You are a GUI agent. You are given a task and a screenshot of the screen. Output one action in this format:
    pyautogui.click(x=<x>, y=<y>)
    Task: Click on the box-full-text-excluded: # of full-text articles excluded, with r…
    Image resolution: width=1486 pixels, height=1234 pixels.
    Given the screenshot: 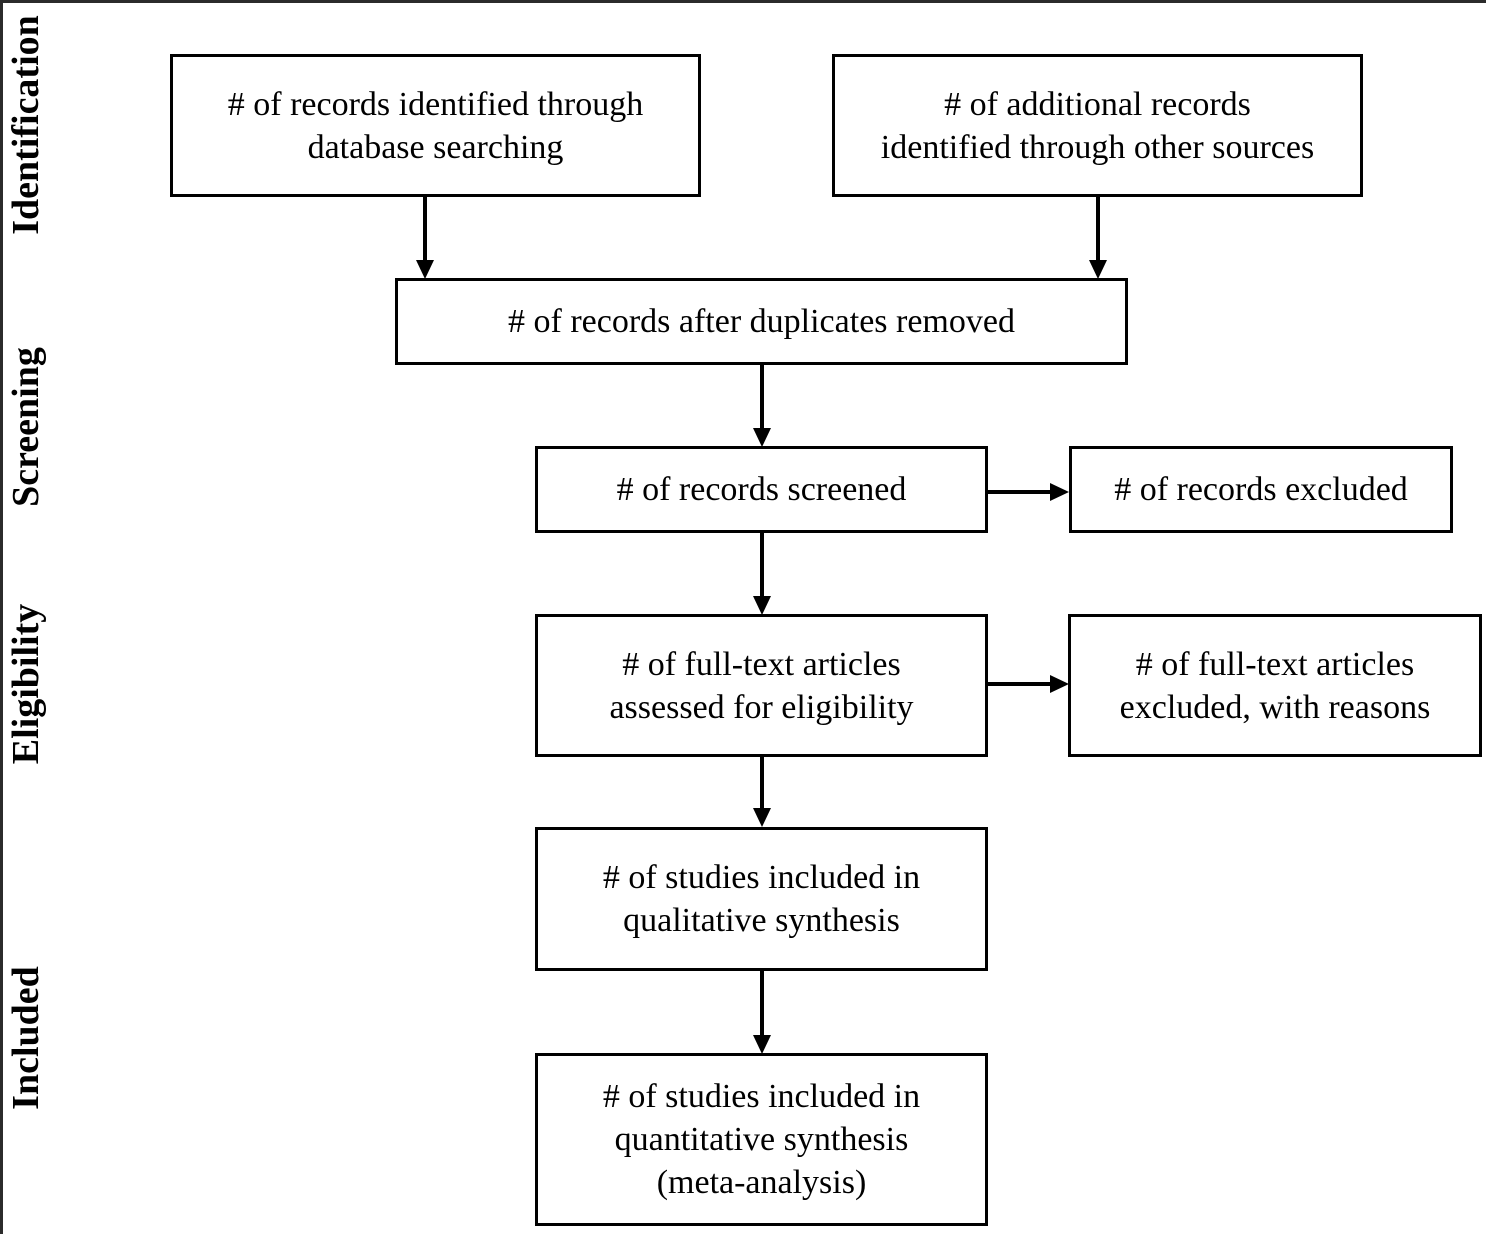 What is the action you would take?
    pyautogui.click(x=1275, y=685)
    